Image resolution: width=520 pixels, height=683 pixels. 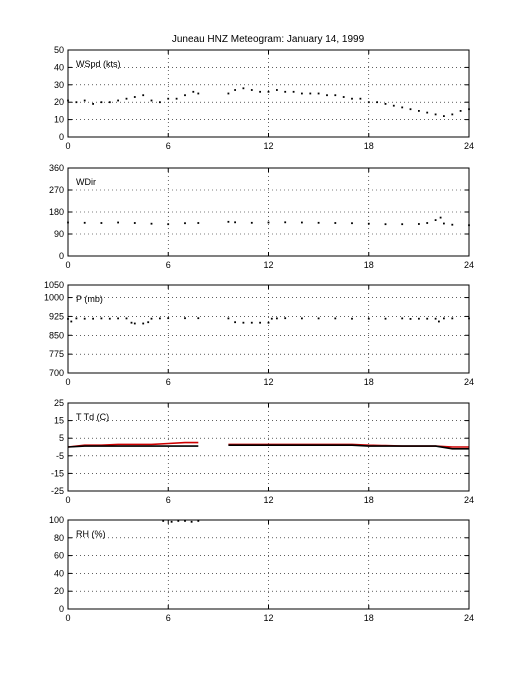 I want to click on panel-label: RH (%), so click(x=91, y=534).